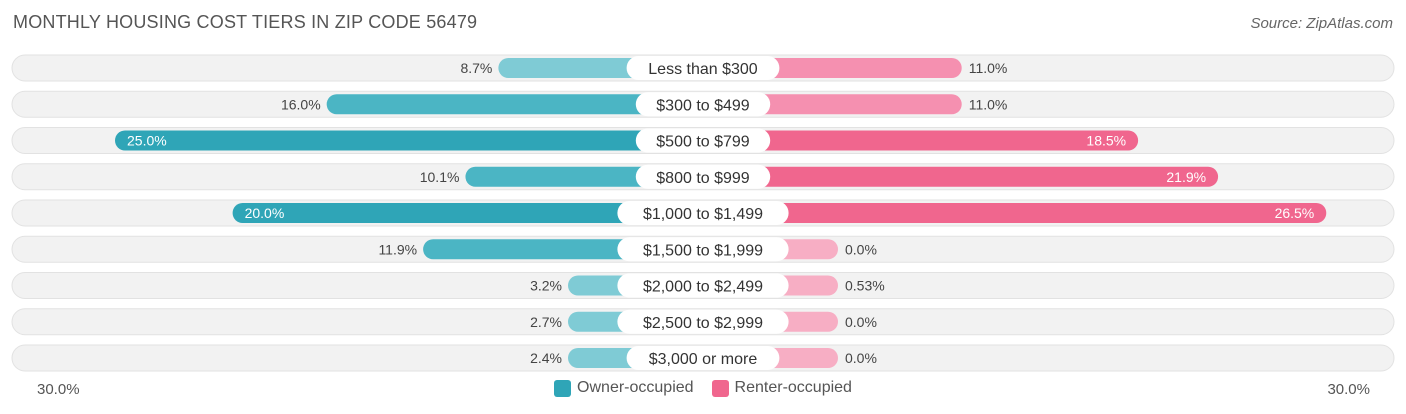 Image resolution: width=1406 pixels, height=414 pixels. I want to click on category-label: $3,000 or more, so click(703, 359).